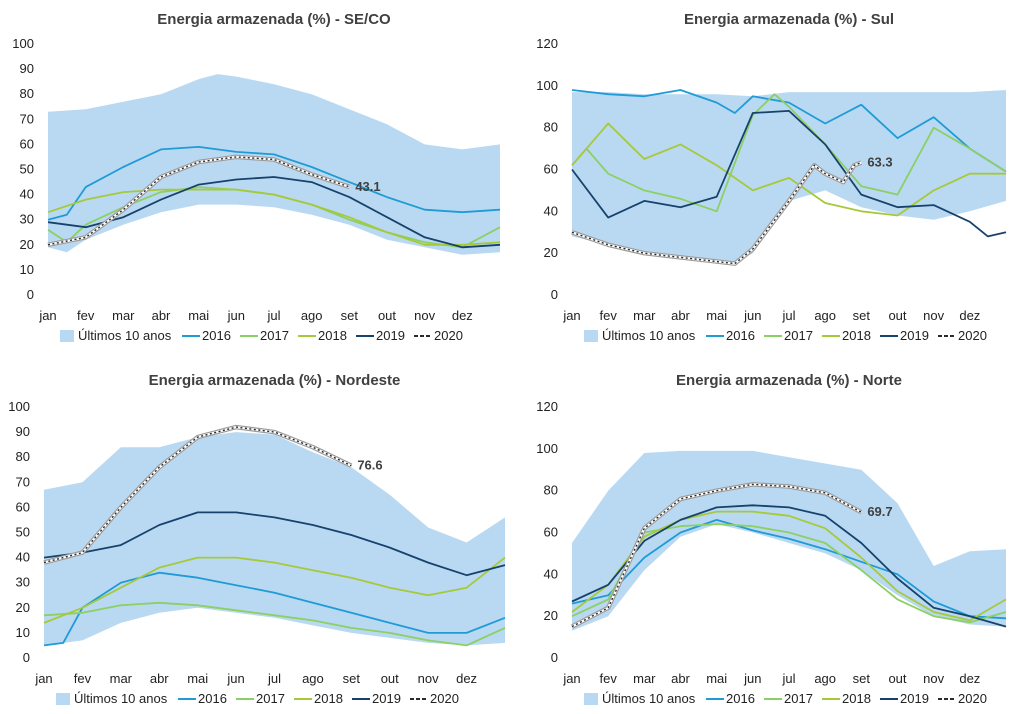 This screenshot has height=714, width=1024. What do you see at coordinates (275, 380) in the screenshot?
I see `chart-title: Energia armazenada (%) - Nordeste` at bounding box center [275, 380].